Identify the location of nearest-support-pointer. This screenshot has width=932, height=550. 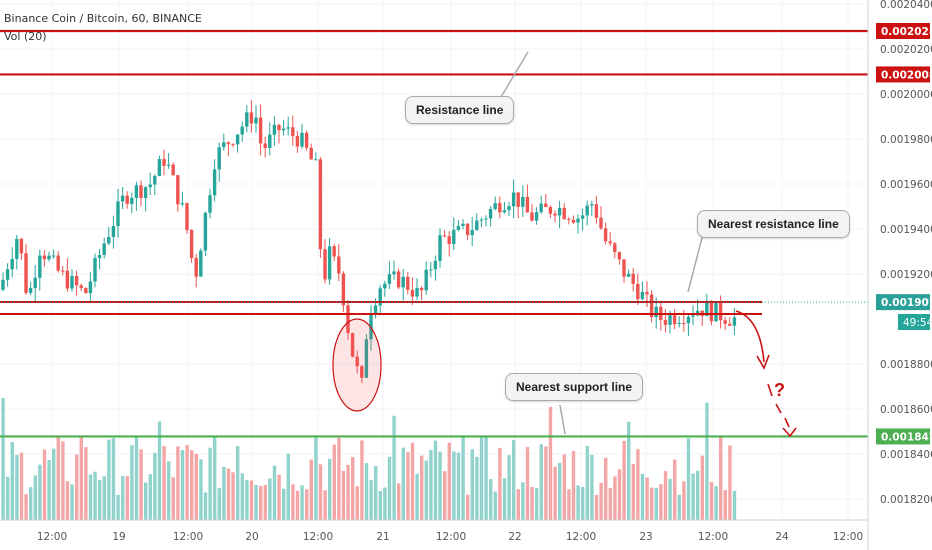
(562, 419).